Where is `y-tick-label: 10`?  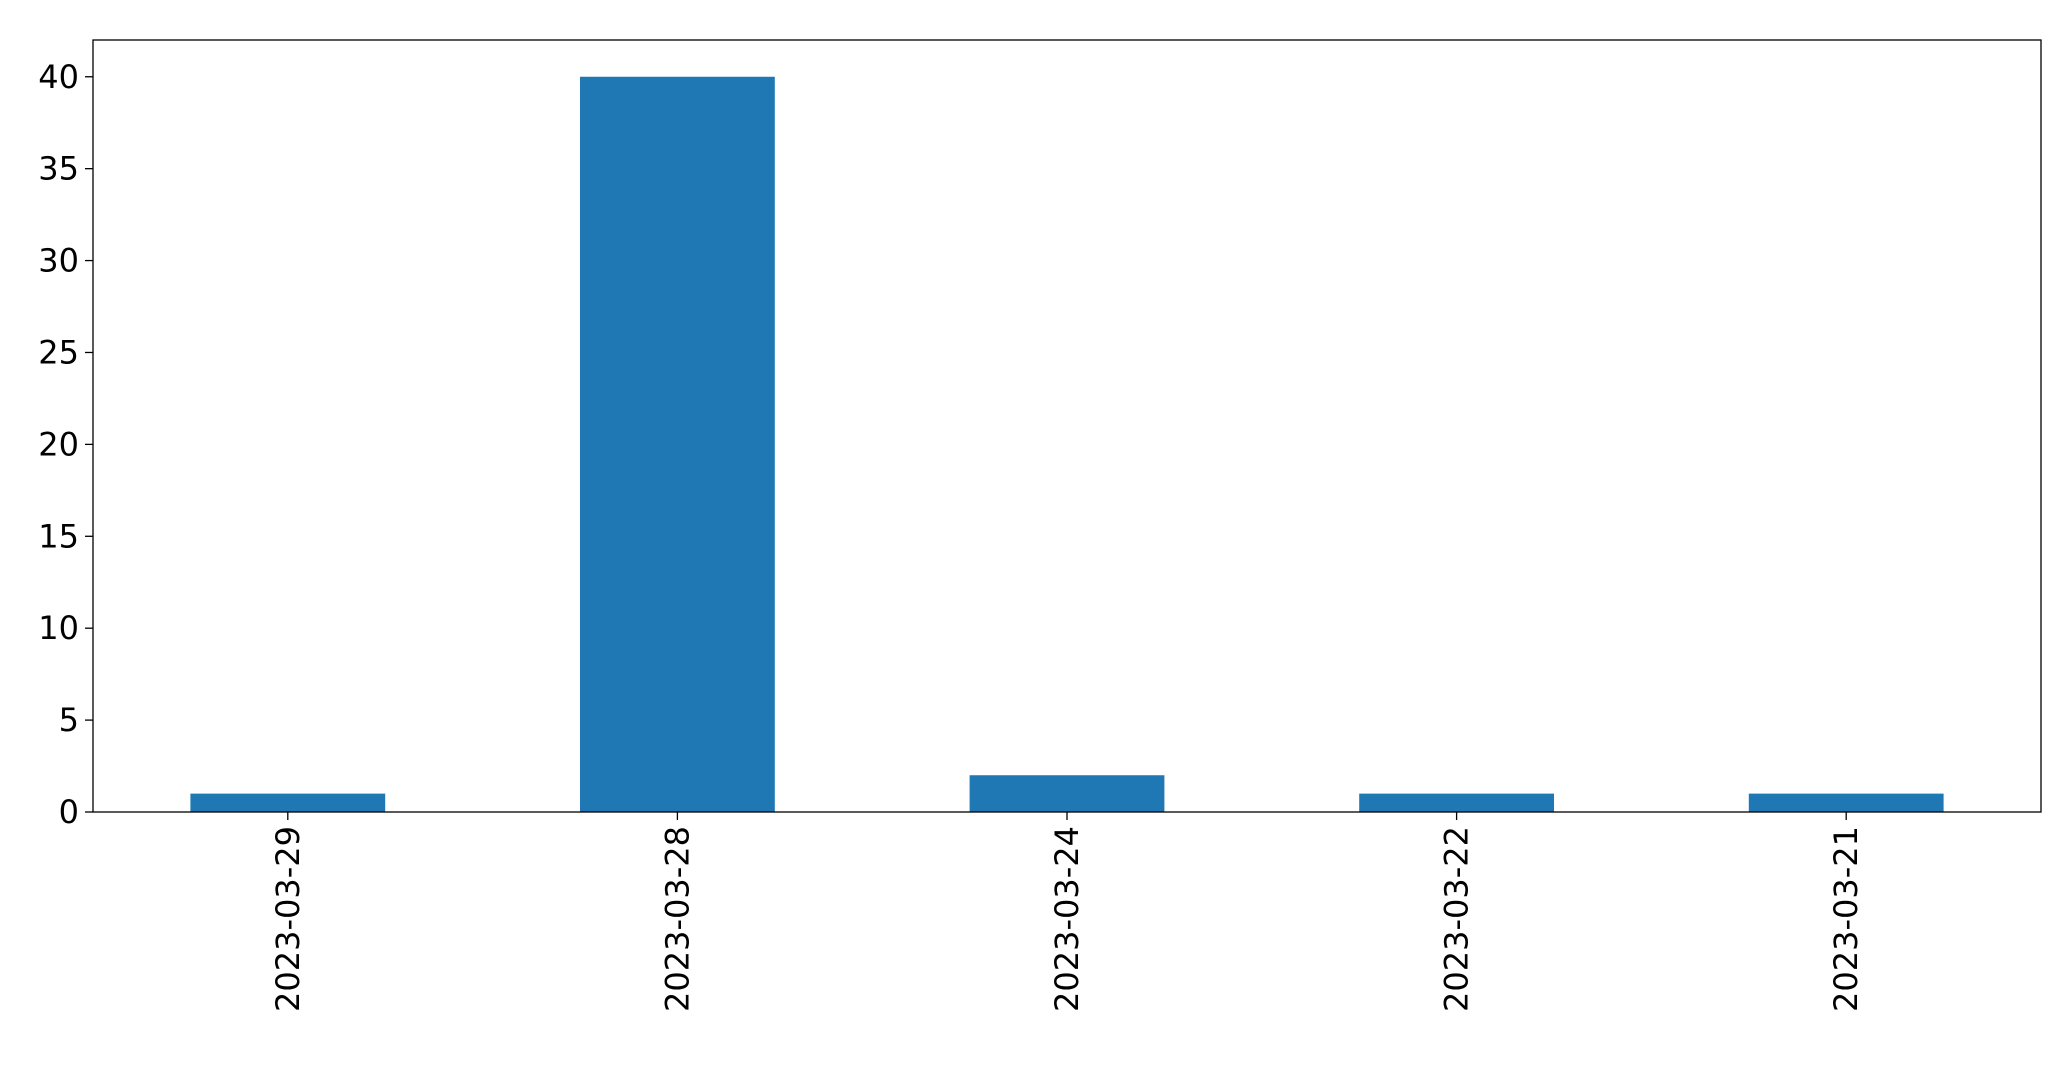 y-tick-label: 10 is located at coordinates (58, 628).